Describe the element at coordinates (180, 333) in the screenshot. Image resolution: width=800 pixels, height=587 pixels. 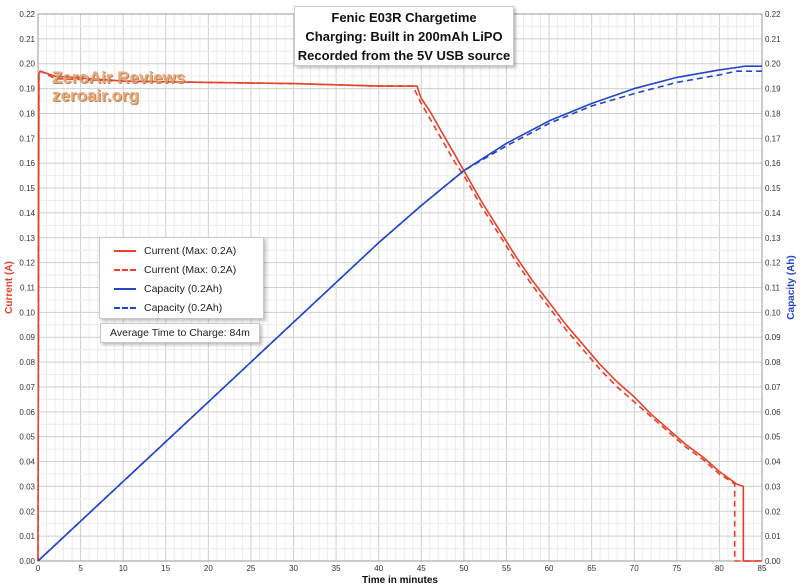
I see `charge-time-annotation: Average Time to Charge: 84m` at that location.